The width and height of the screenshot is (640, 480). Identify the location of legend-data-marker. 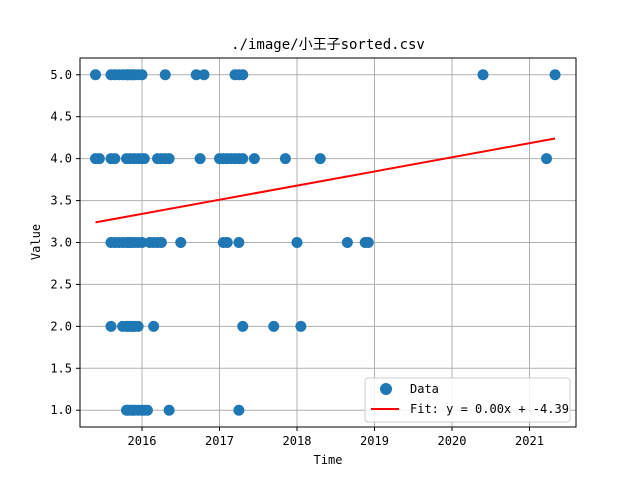
(386, 389).